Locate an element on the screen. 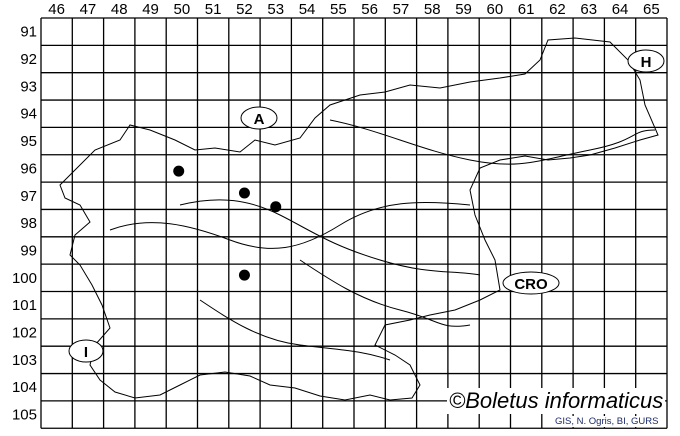  row-label: 92 is located at coordinates (28, 59).